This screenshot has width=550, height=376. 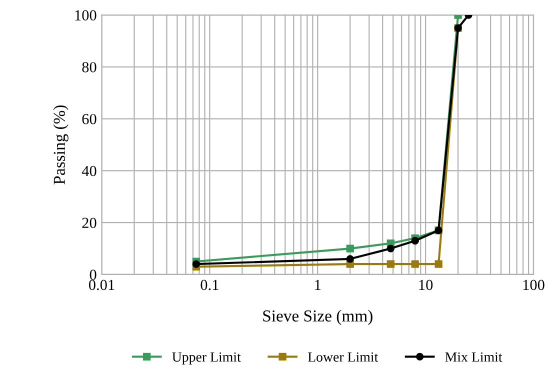 I want to click on x-tick-label: 1, so click(x=318, y=285).